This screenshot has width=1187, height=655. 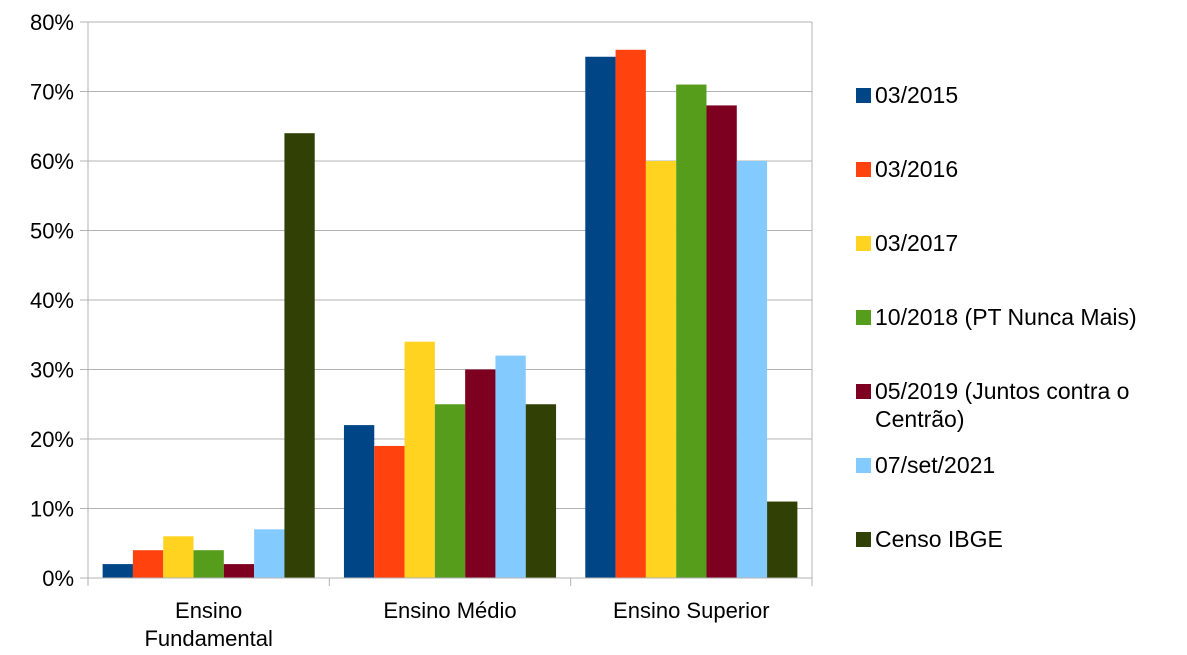 What do you see at coordinates (449, 610) in the screenshot?
I see `x-category-label: Ensino Médio` at bounding box center [449, 610].